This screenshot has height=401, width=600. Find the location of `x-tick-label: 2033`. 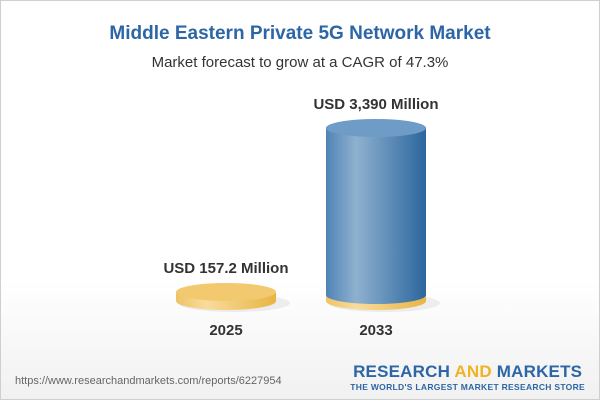

x-tick-label: 2033 is located at coordinates (375, 330).